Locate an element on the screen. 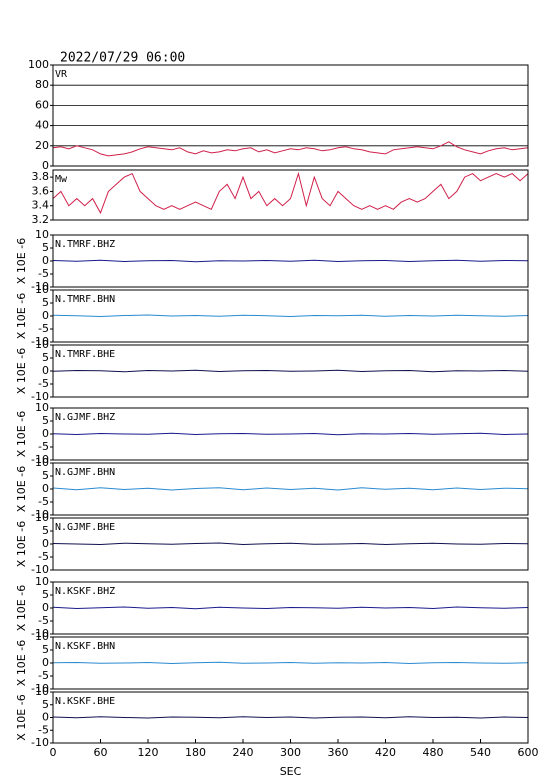  panel-label: N.GJMF.BHN is located at coordinates (85, 472).